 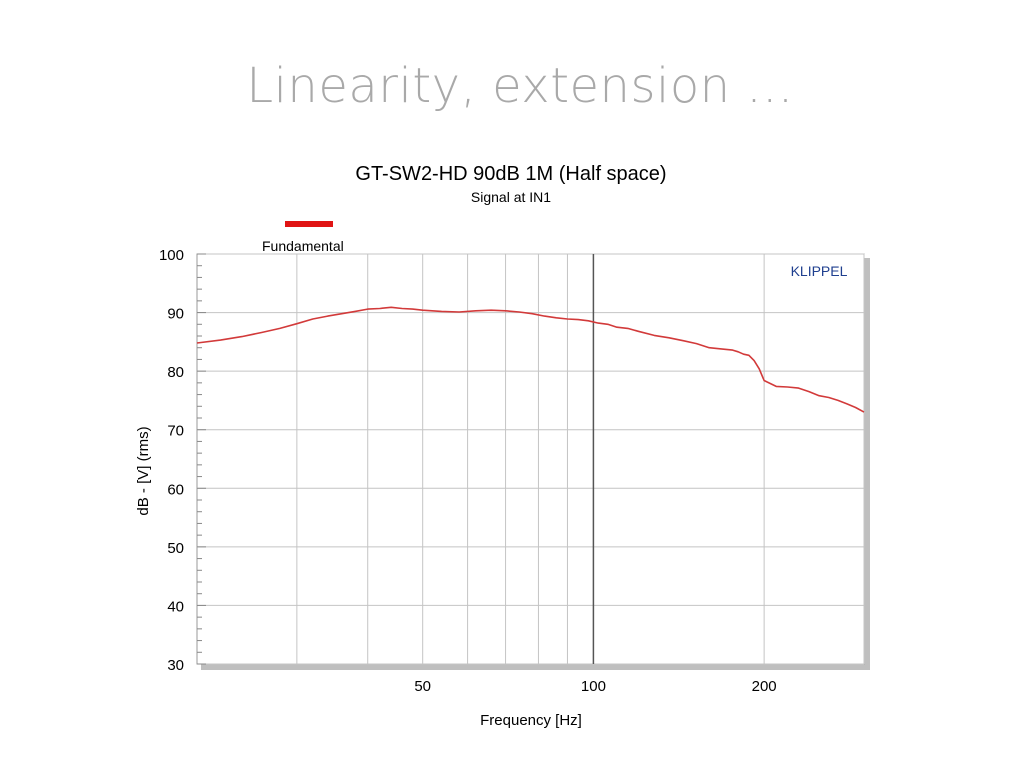 What do you see at coordinates (175, 314) in the screenshot?
I see `y-tick-label: 90` at bounding box center [175, 314].